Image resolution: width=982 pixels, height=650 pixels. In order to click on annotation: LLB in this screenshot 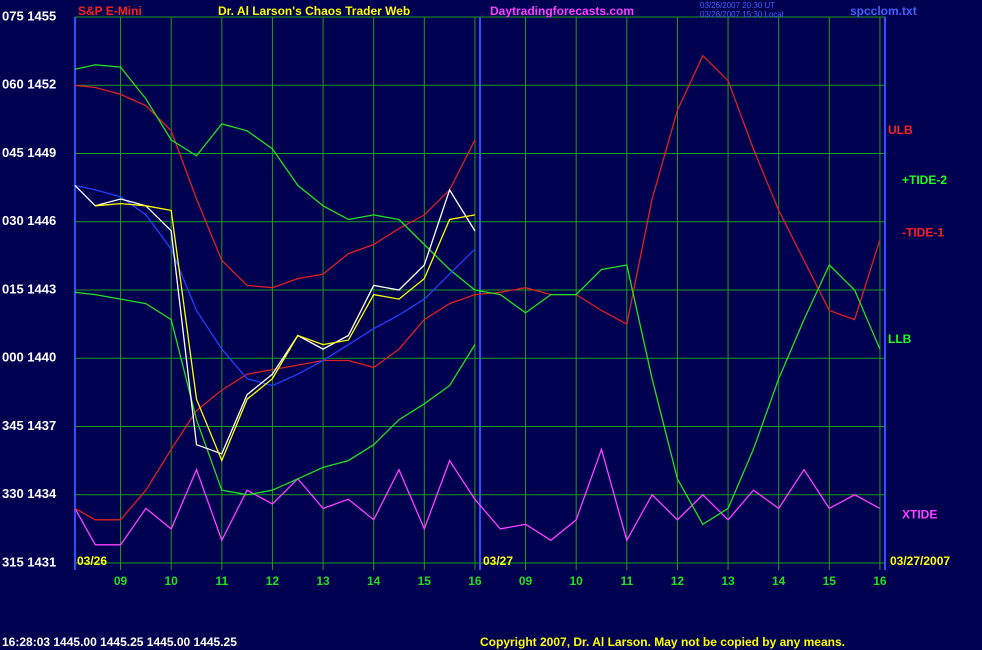, I will do `click(900, 339)`.